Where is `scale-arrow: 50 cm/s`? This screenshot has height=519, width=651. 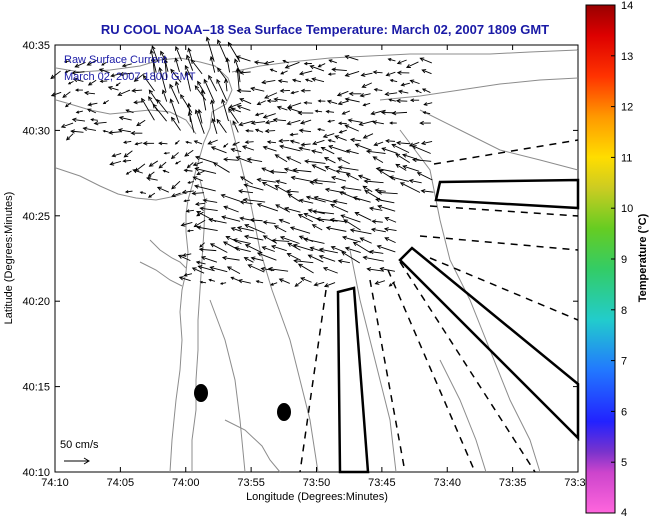
scale-arrow: 50 cm/s is located at coordinates (79, 452).